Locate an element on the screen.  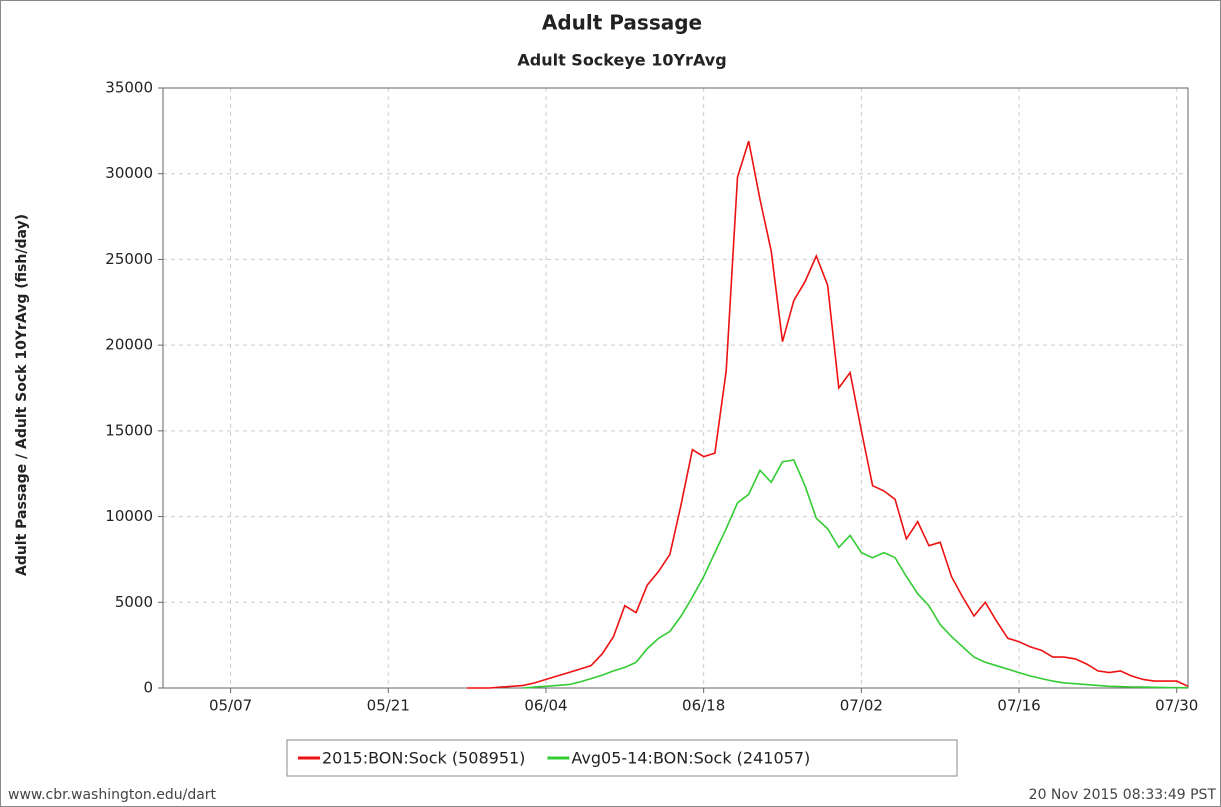
legend-box is located at coordinates (622, 758).